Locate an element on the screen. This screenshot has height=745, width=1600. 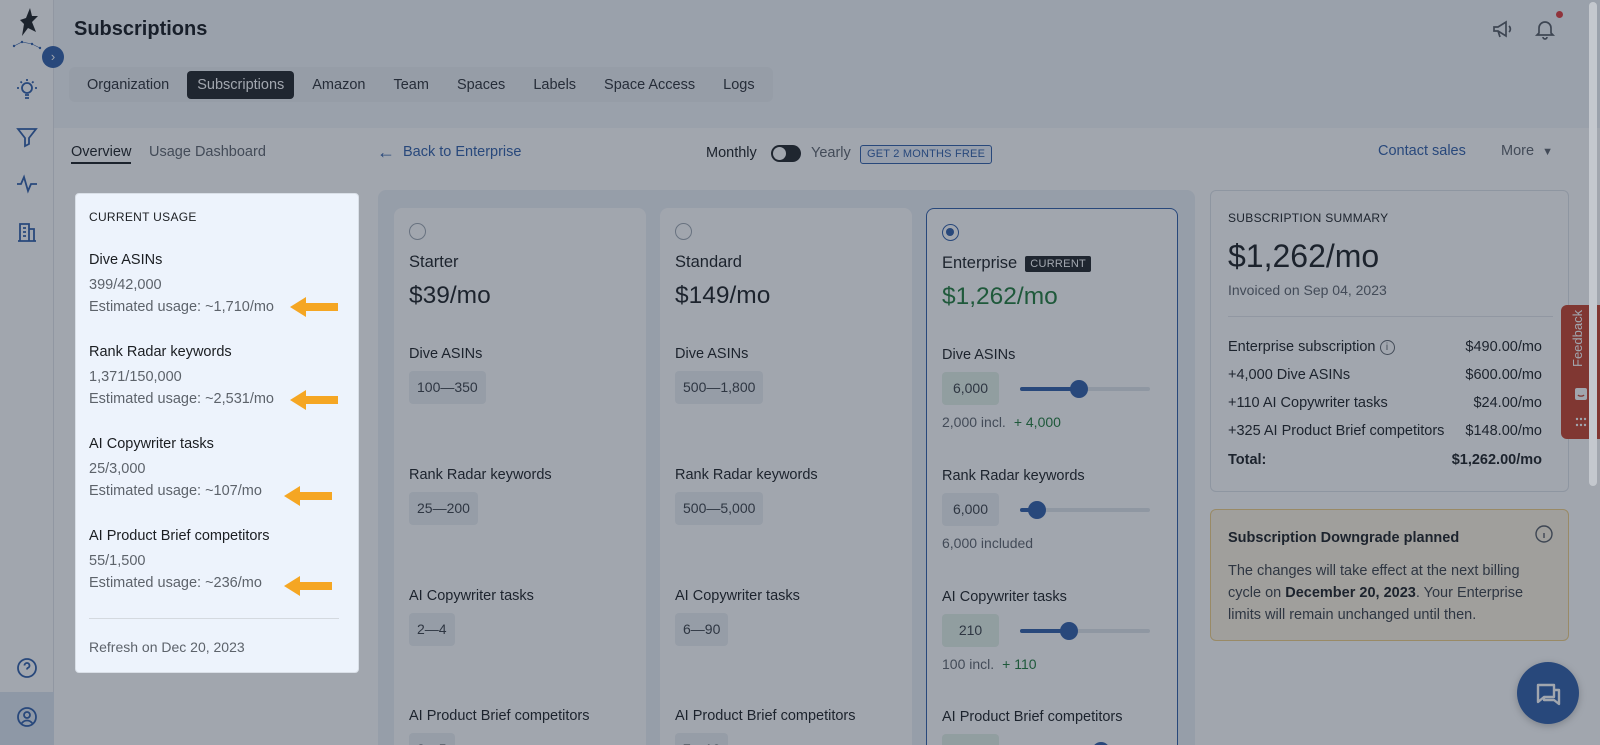
plan-radio-standard is located at coordinates (683, 231).